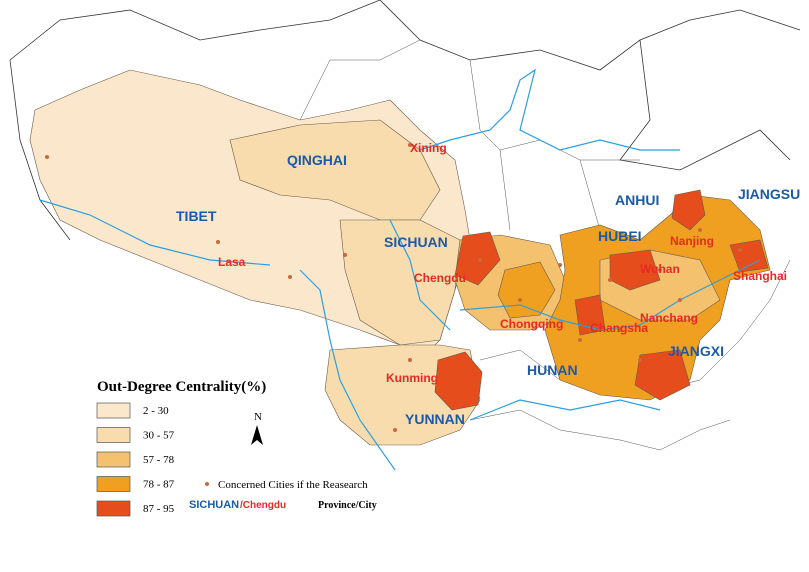 This screenshot has height=572, width=809. Describe the element at coordinates (416, 242) in the screenshot. I see `province-label: SICHUAN` at that location.